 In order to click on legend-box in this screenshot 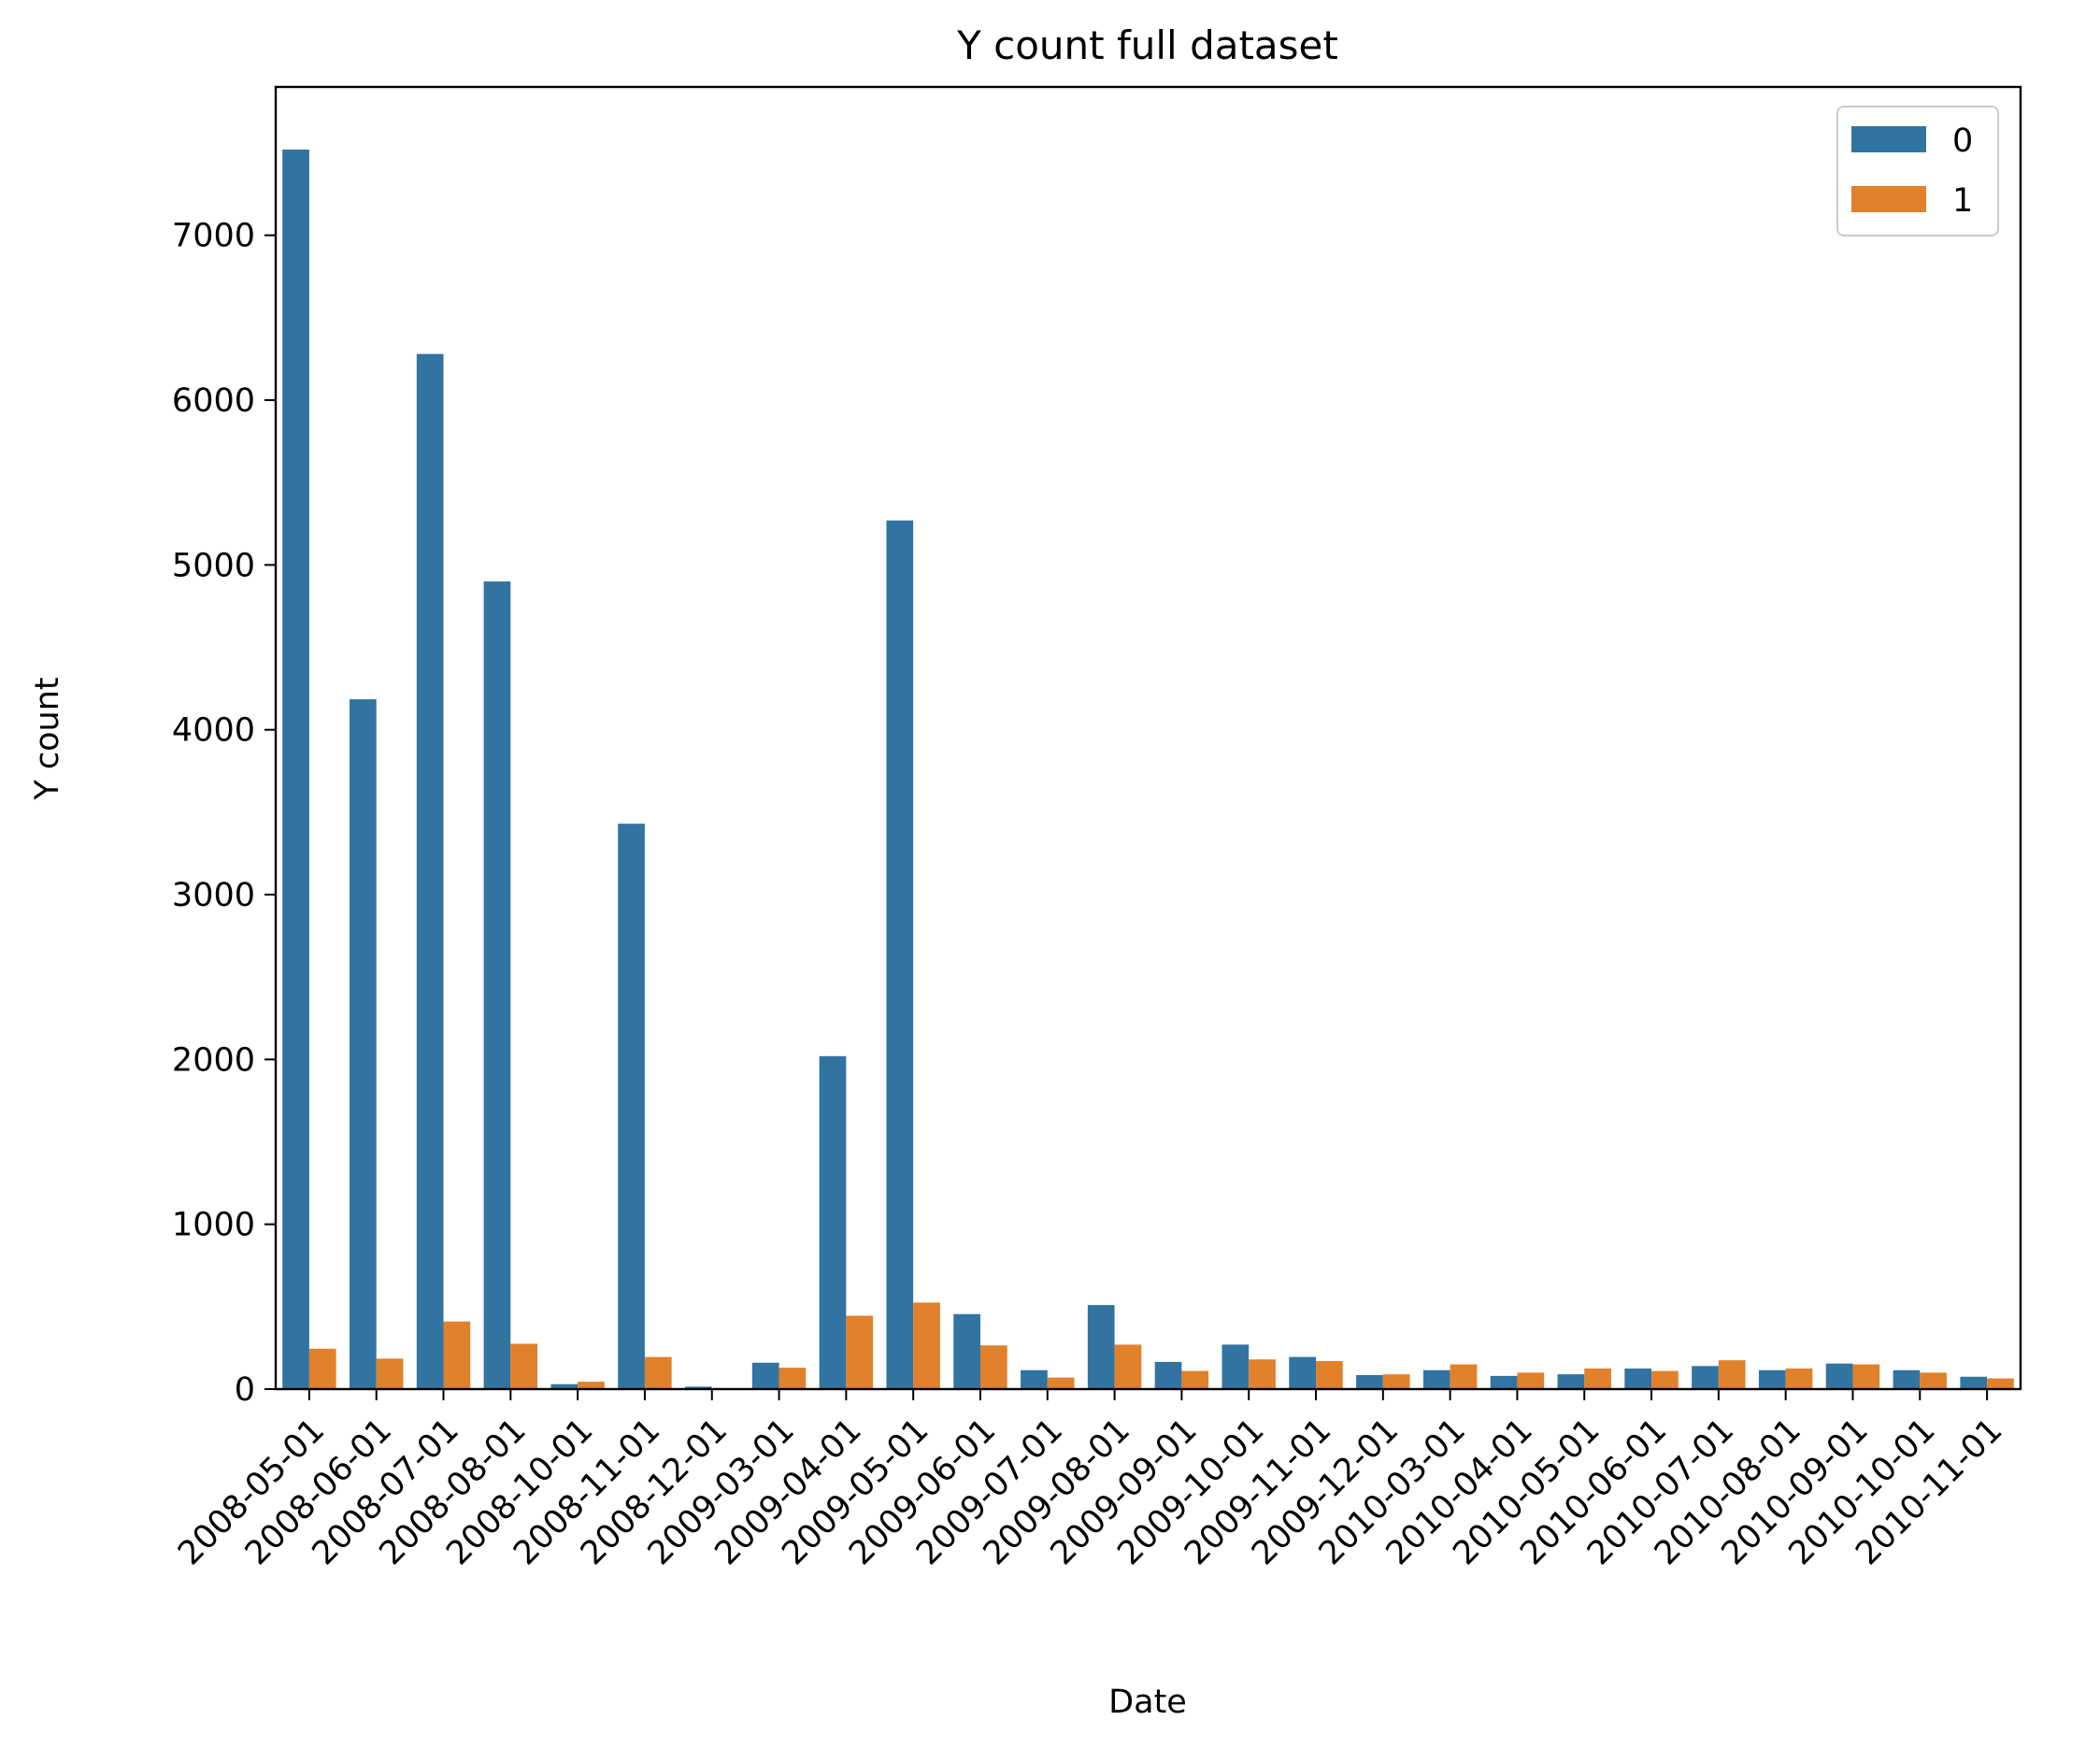, I will do `click(1917, 172)`.